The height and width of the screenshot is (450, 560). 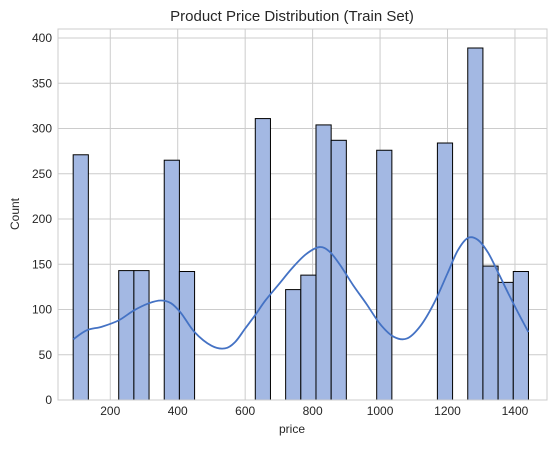 What do you see at coordinates (447, 411) in the screenshot?
I see `x-tick-label: 1200` at bounding box center [447, 411].